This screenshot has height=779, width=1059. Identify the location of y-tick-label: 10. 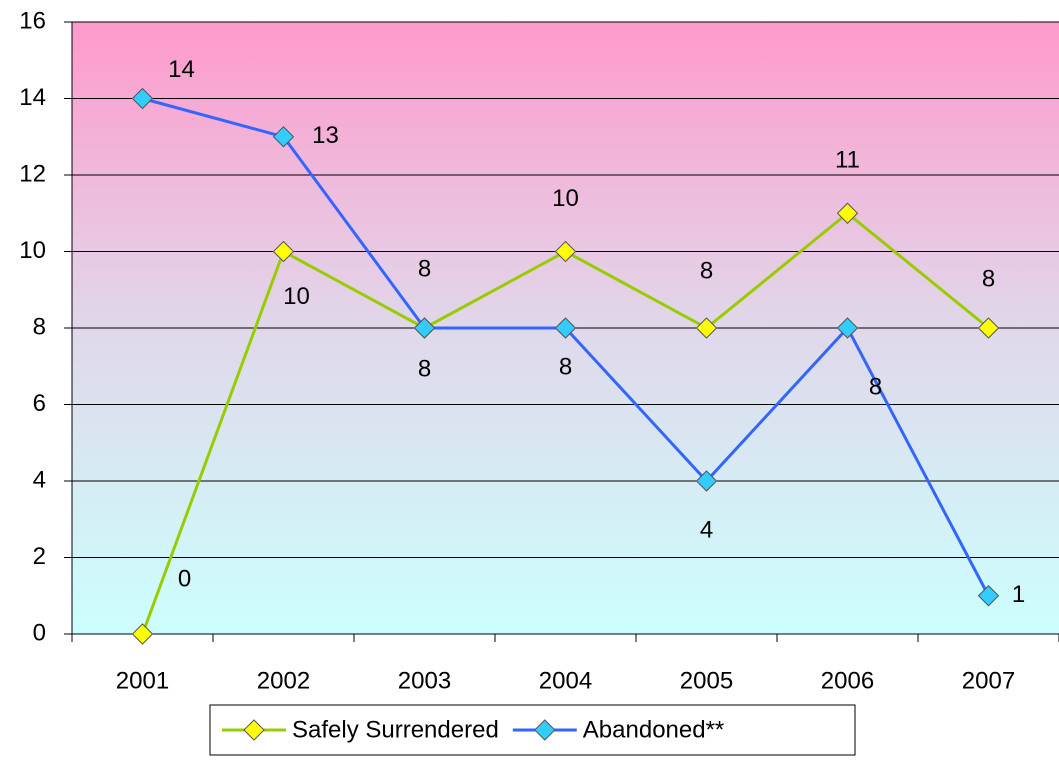
(32, 250).